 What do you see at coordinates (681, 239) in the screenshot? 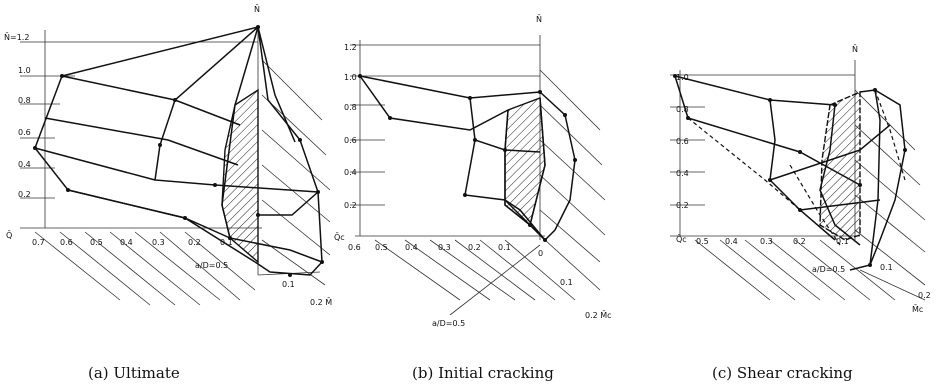
I see `panel-c-q-axis-label: Q̄c` at bounding box center [681, 239].